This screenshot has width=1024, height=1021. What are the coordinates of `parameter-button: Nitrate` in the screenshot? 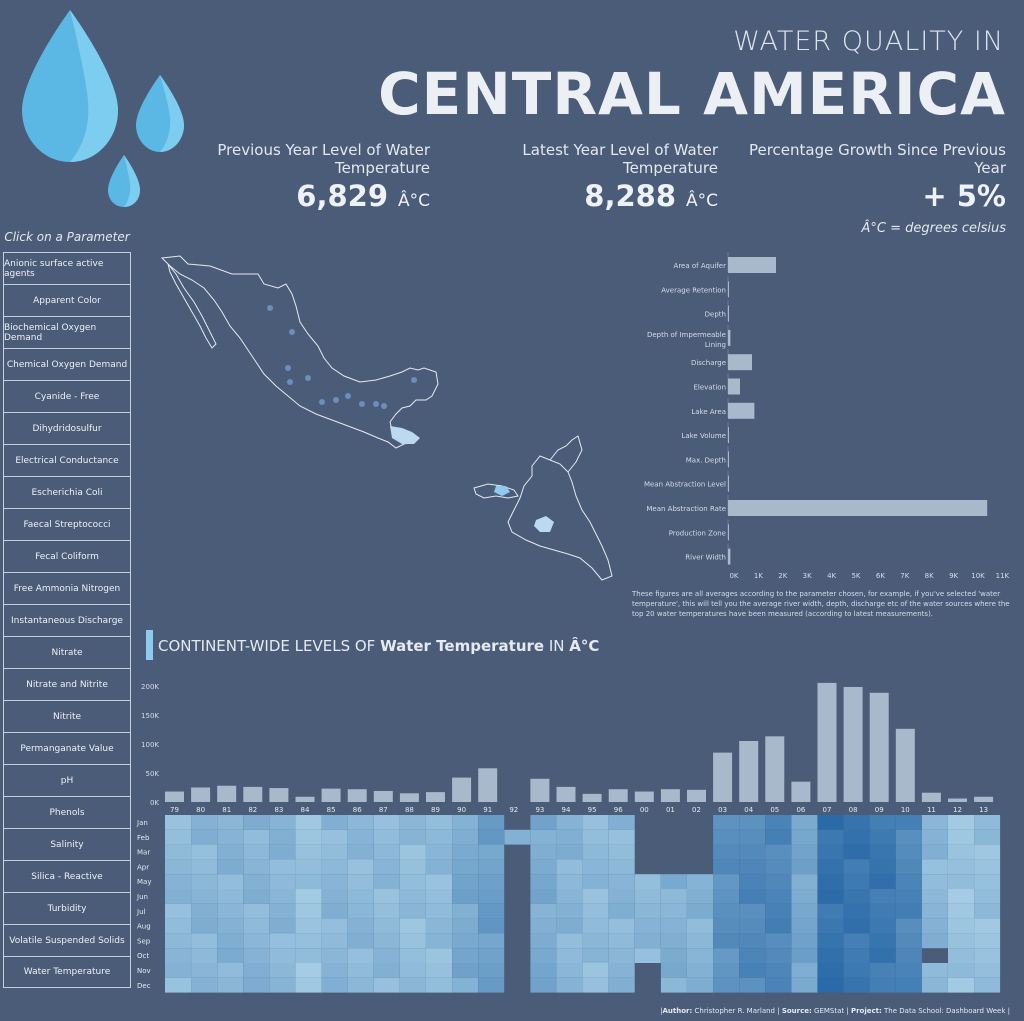 It's located at (67, 652).